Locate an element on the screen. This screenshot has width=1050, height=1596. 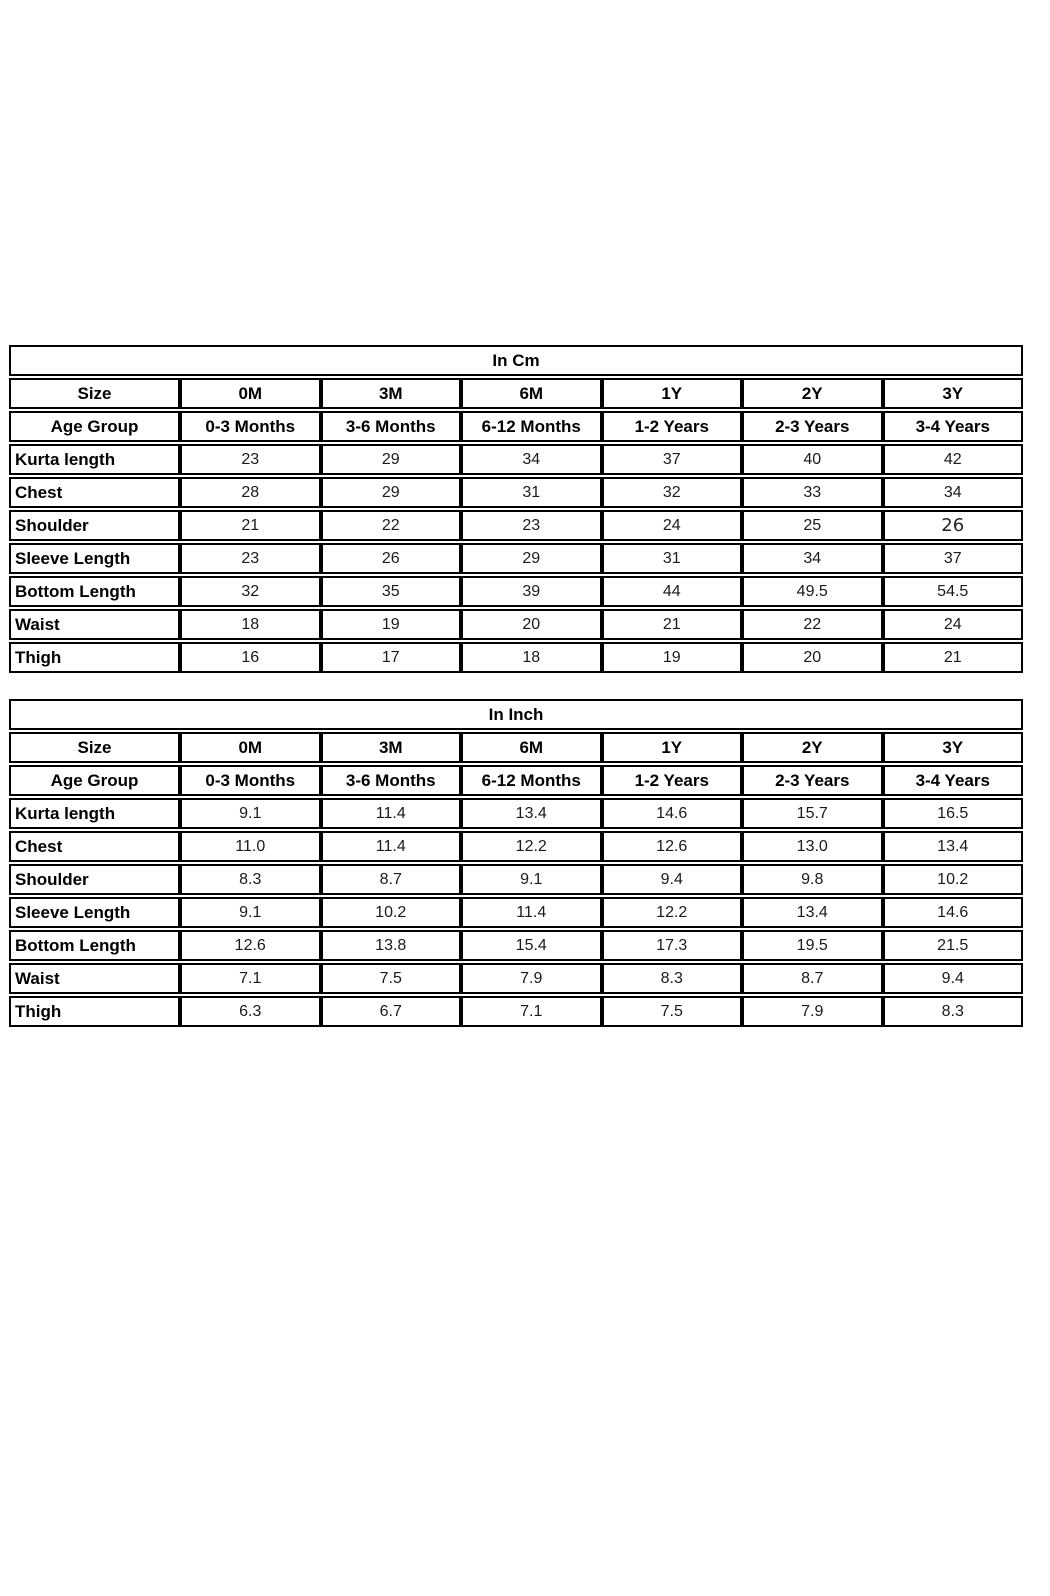
measurement-value: 9.8 is located at coordinates (812, 879).